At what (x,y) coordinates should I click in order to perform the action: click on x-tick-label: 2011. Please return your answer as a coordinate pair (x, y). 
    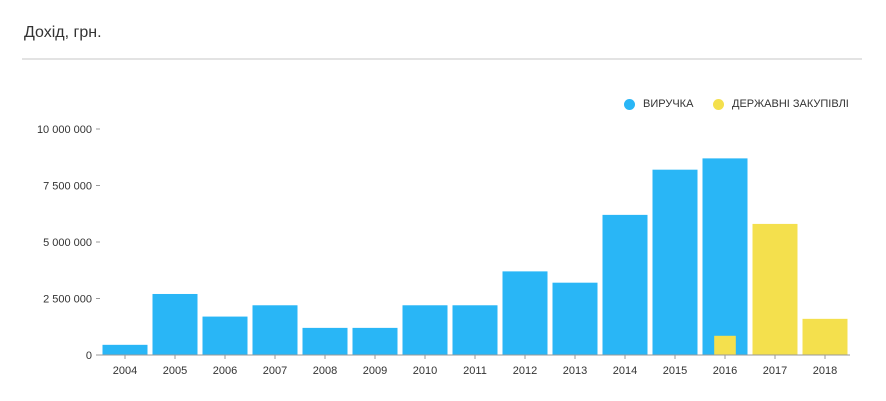
    Looking at the image, I should click on (475, 371).